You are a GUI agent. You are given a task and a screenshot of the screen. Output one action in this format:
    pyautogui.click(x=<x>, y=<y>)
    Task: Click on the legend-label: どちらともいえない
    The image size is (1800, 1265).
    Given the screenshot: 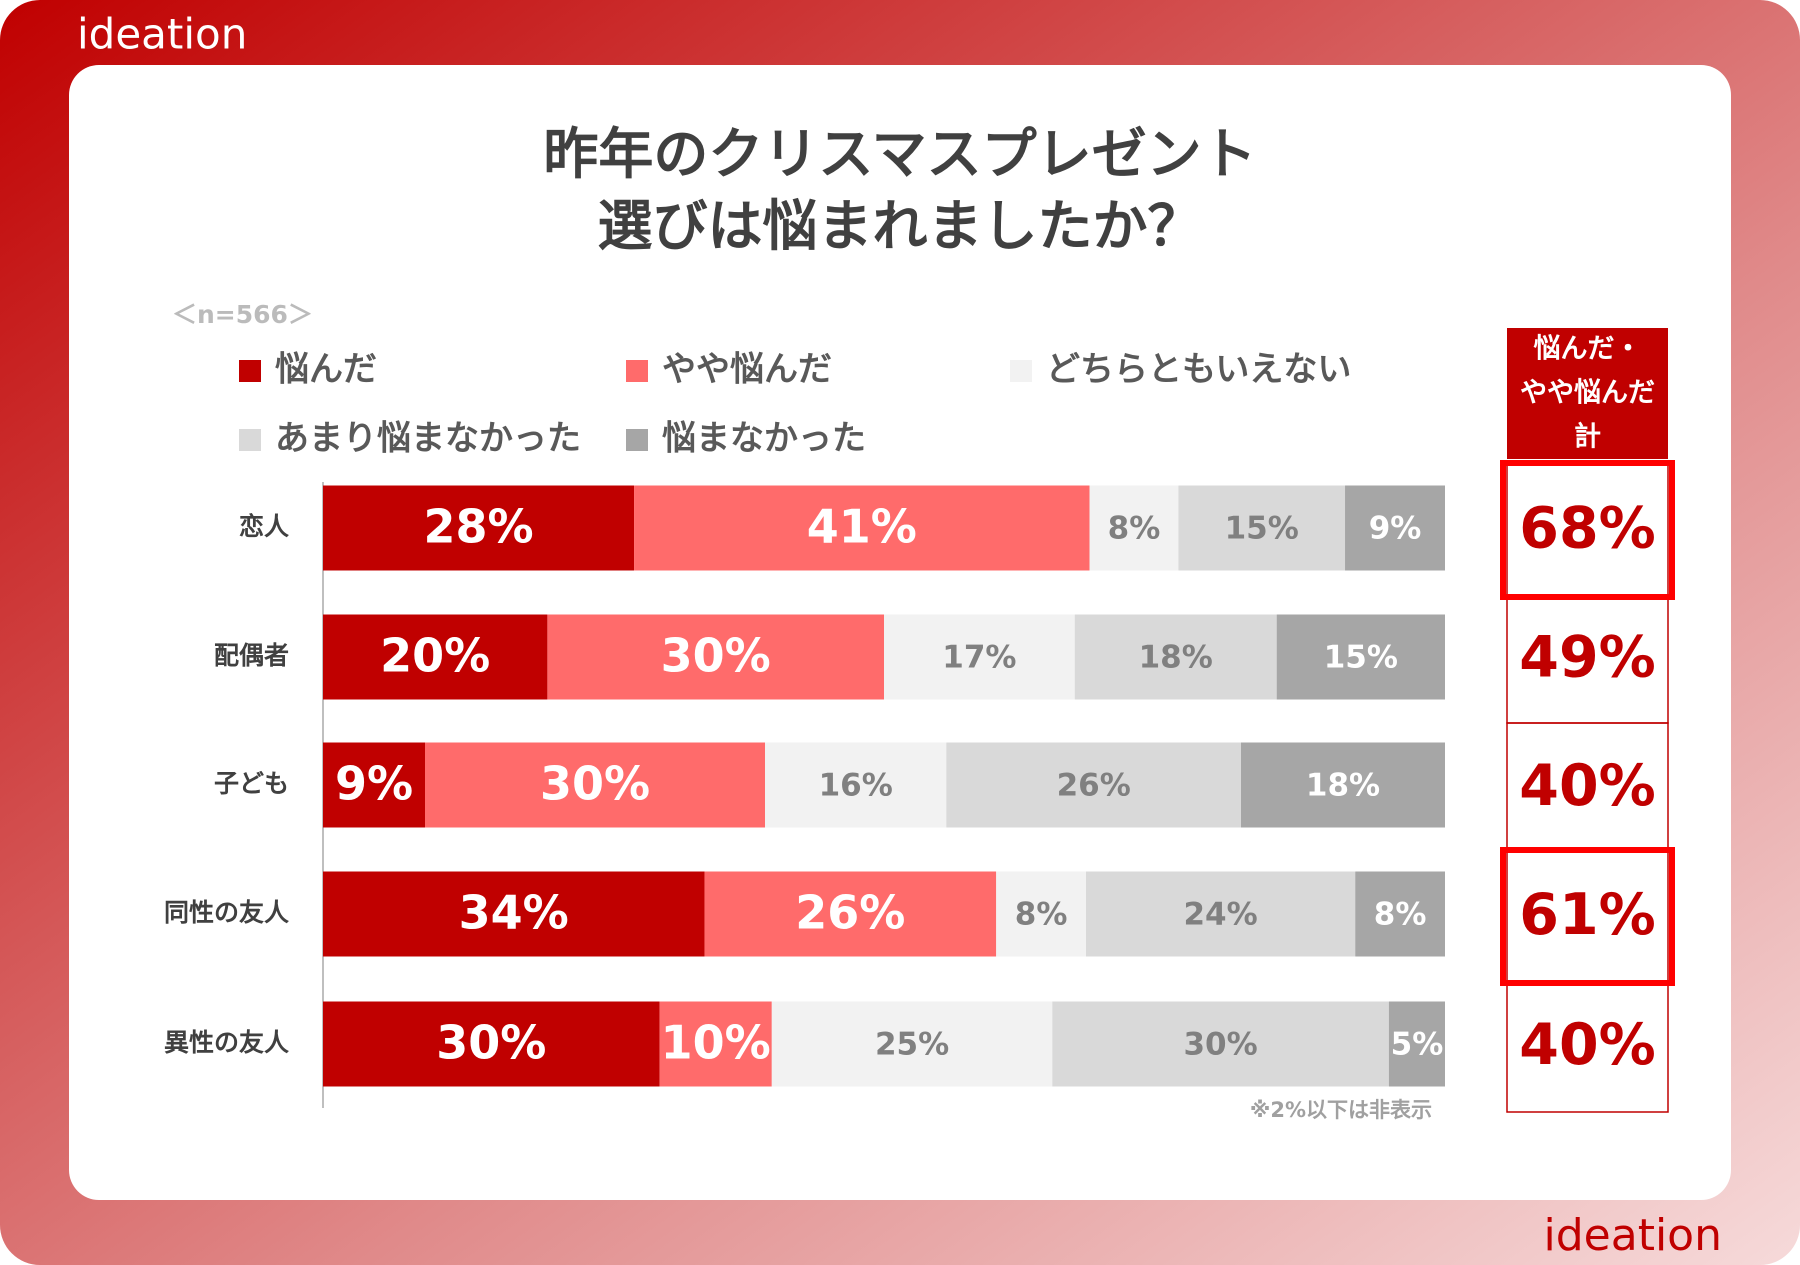 What is the action you would take?
    pyautogui.click(x=1198, y=370)
    